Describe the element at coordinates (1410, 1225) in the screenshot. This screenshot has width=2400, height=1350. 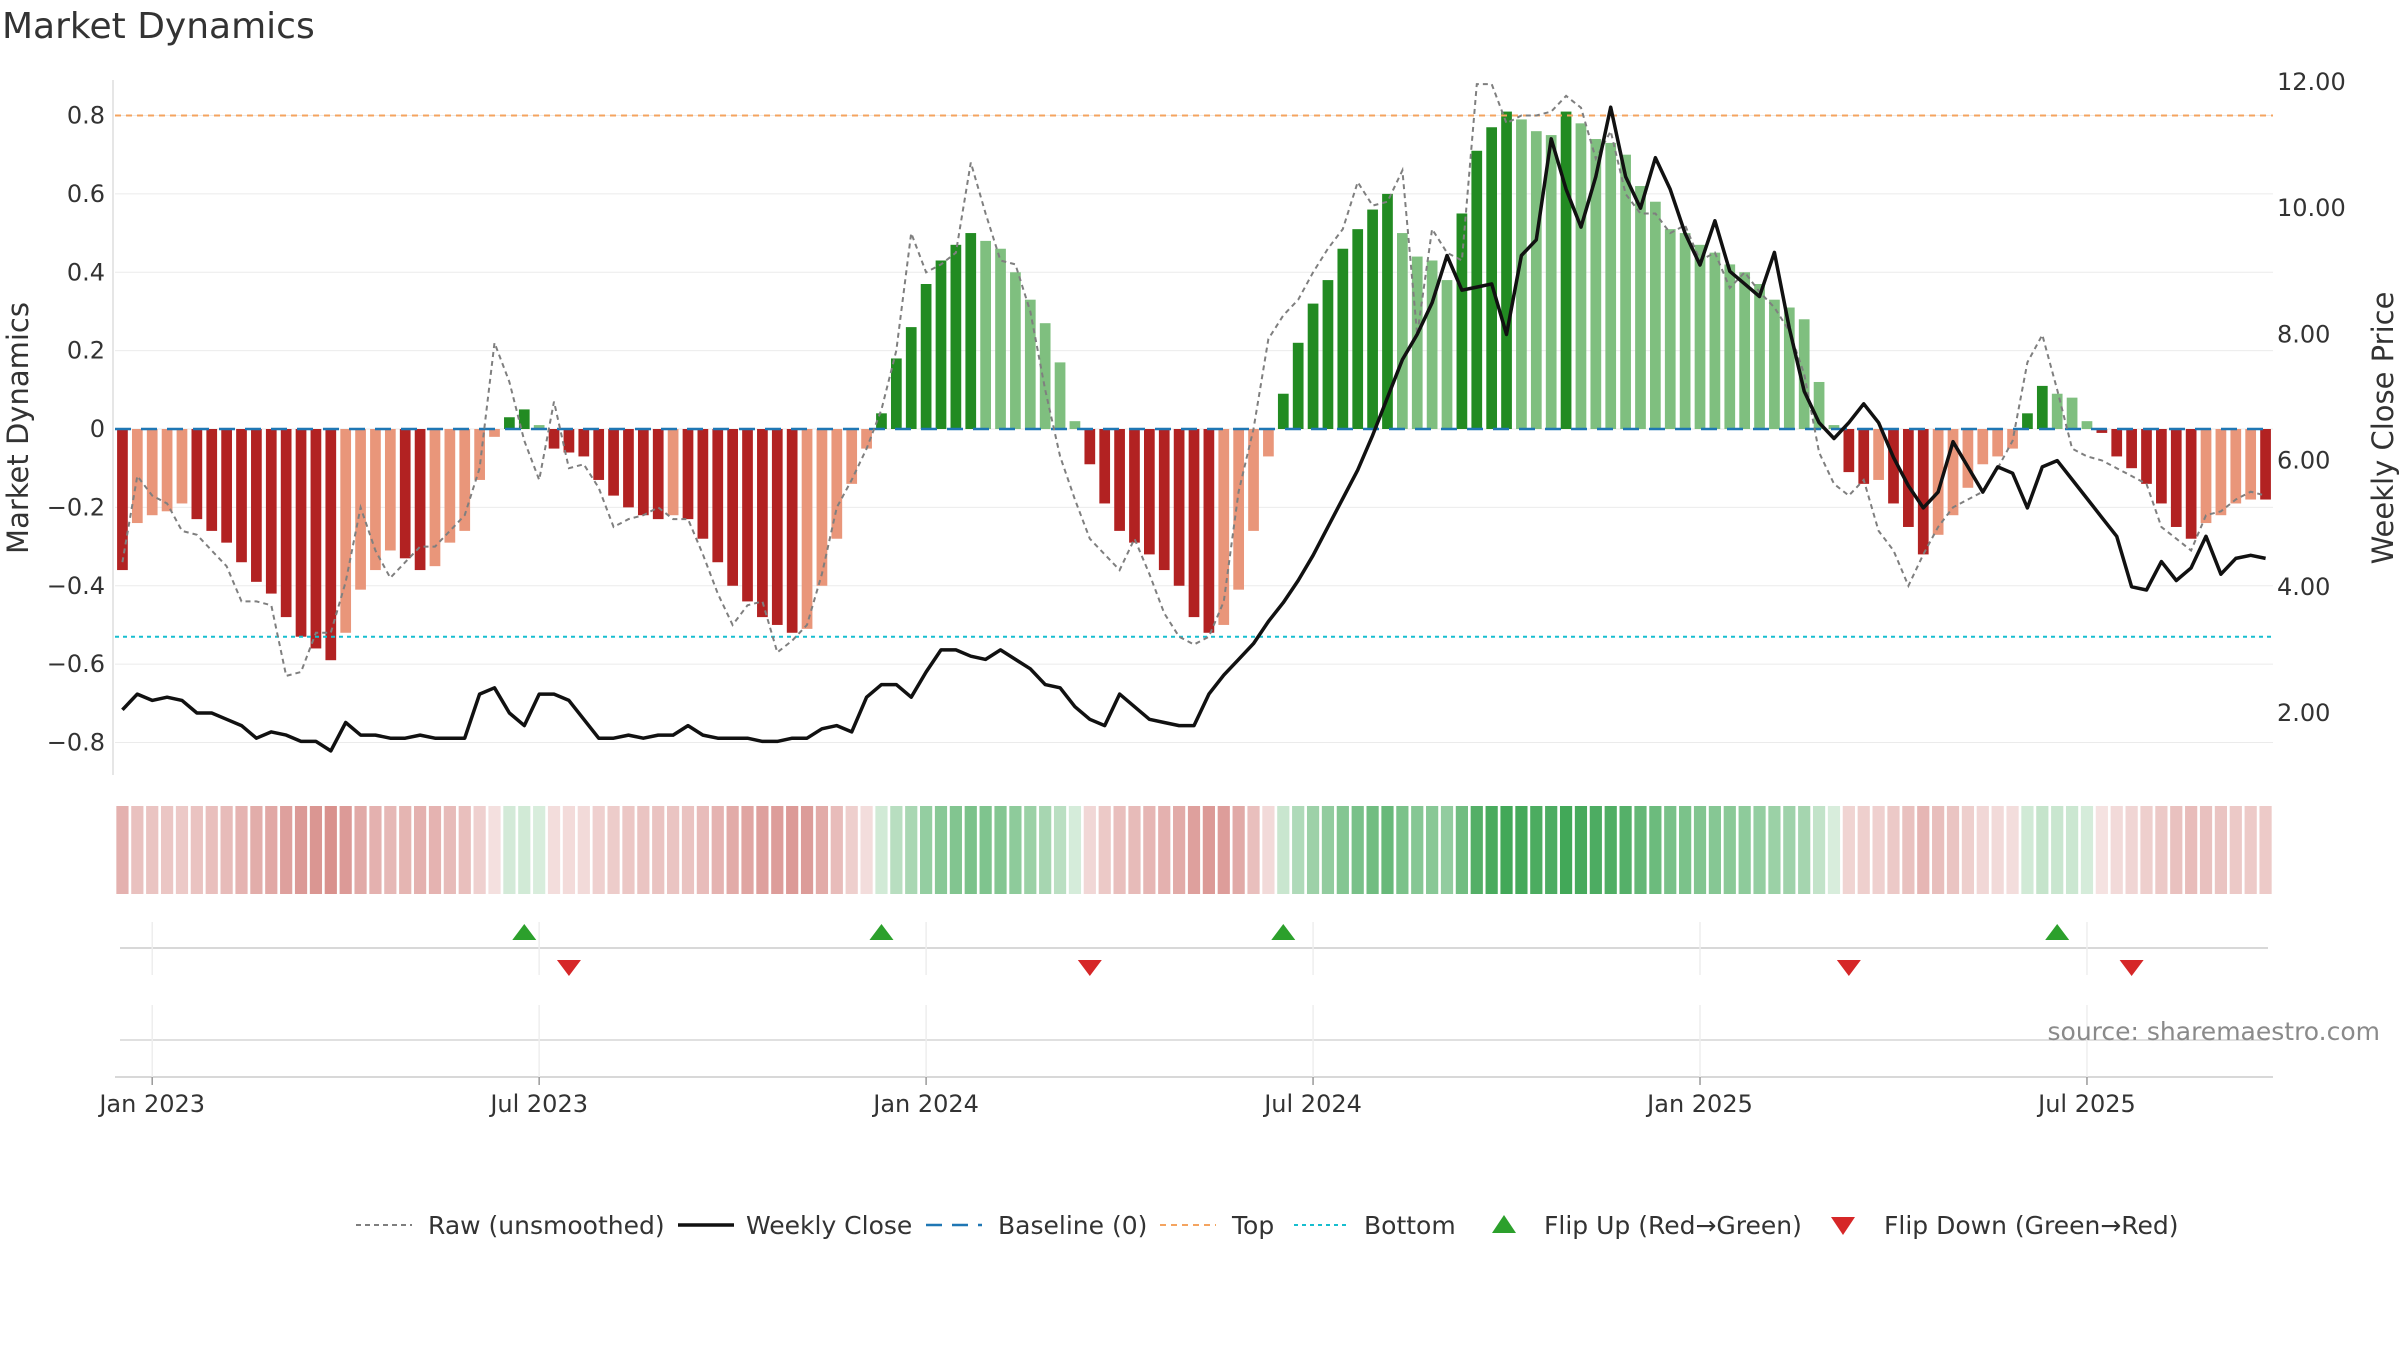
I see `legend-label-bottom: Bottom` at that location.